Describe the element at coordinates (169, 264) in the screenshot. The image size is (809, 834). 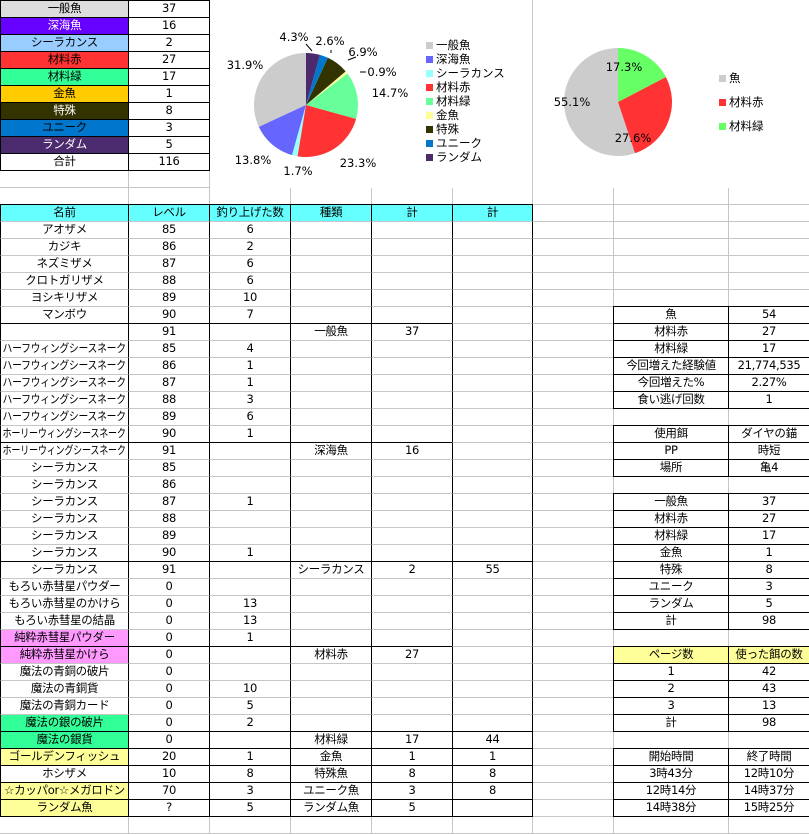
I see `level-cell: 87` at that location.